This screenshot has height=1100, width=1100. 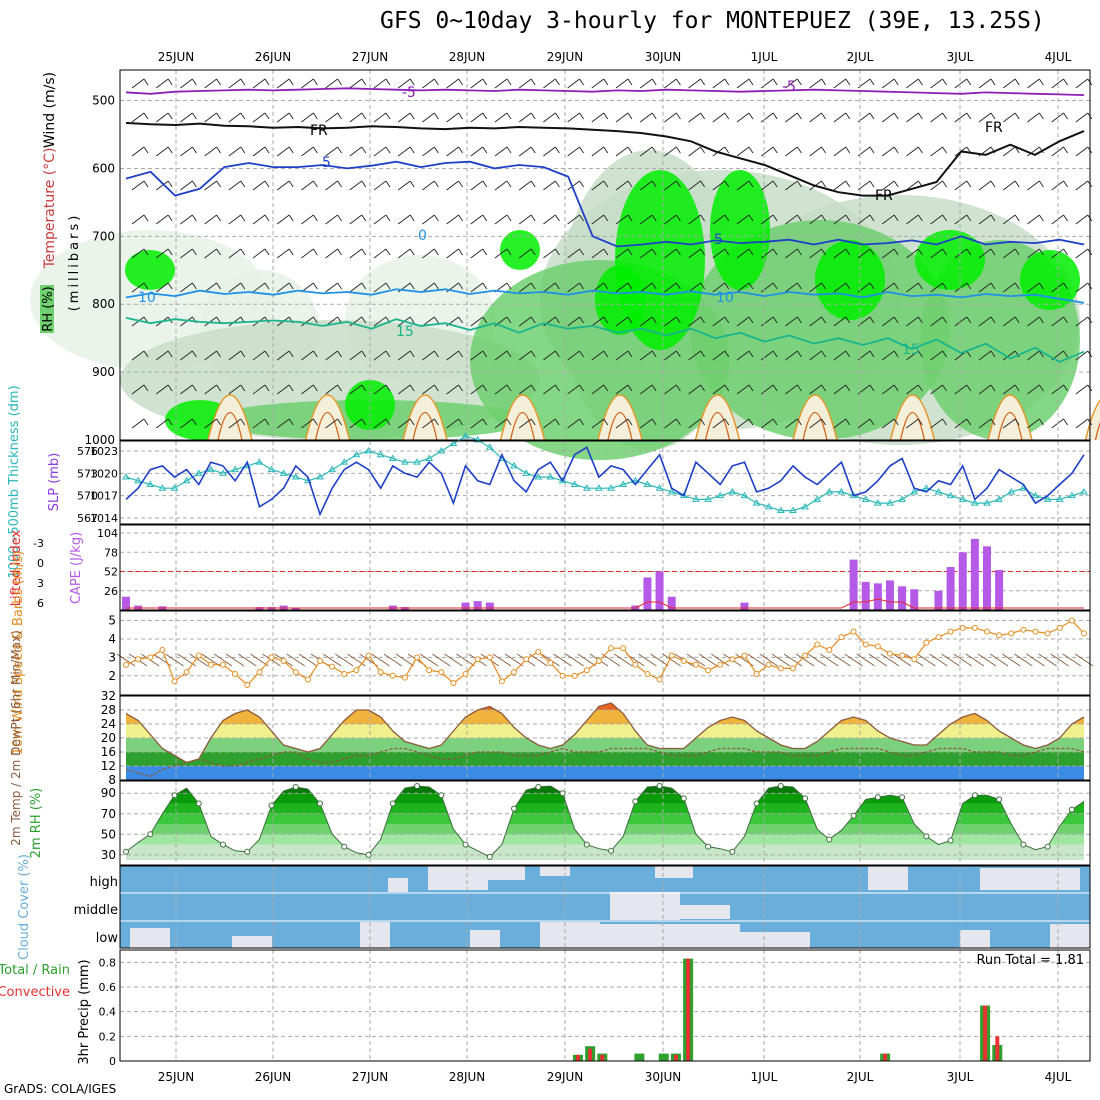 I want to click on cloud-clear-patch, so click(x=674, y=872).